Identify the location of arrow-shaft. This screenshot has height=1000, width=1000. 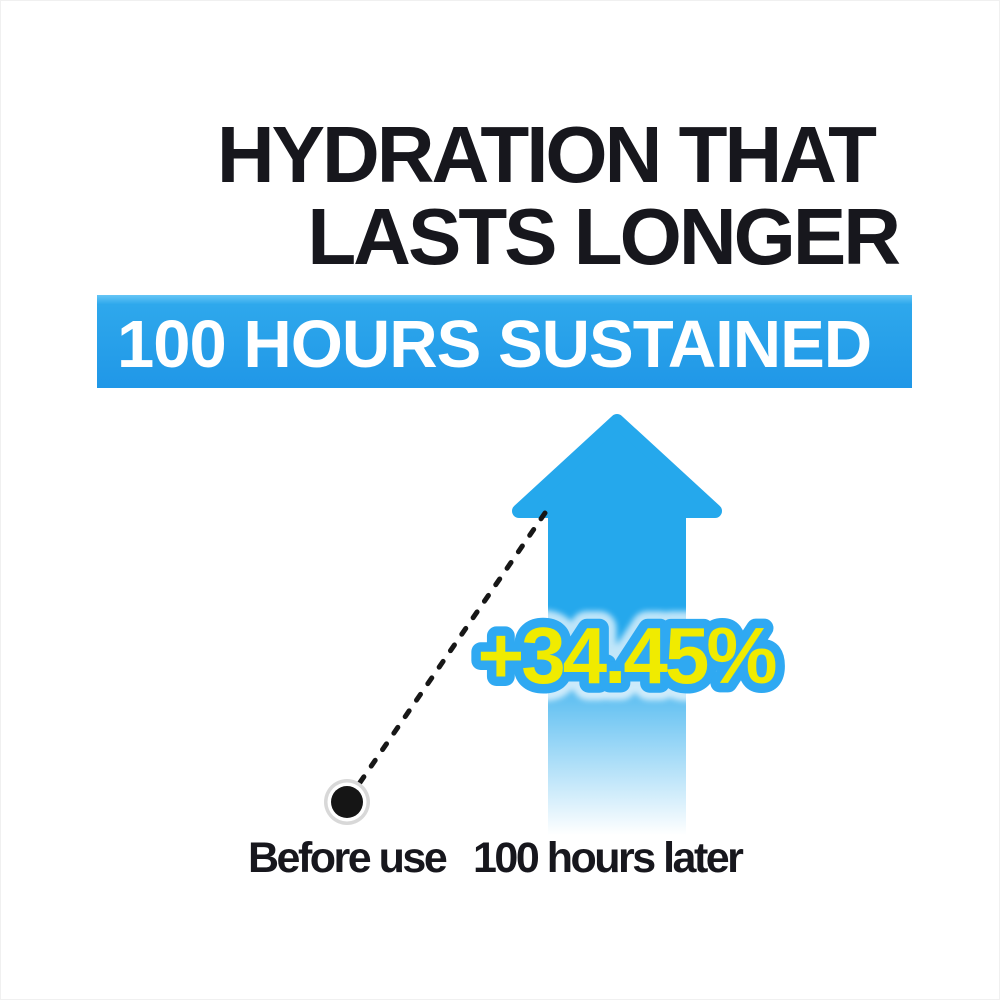
(617, 670).